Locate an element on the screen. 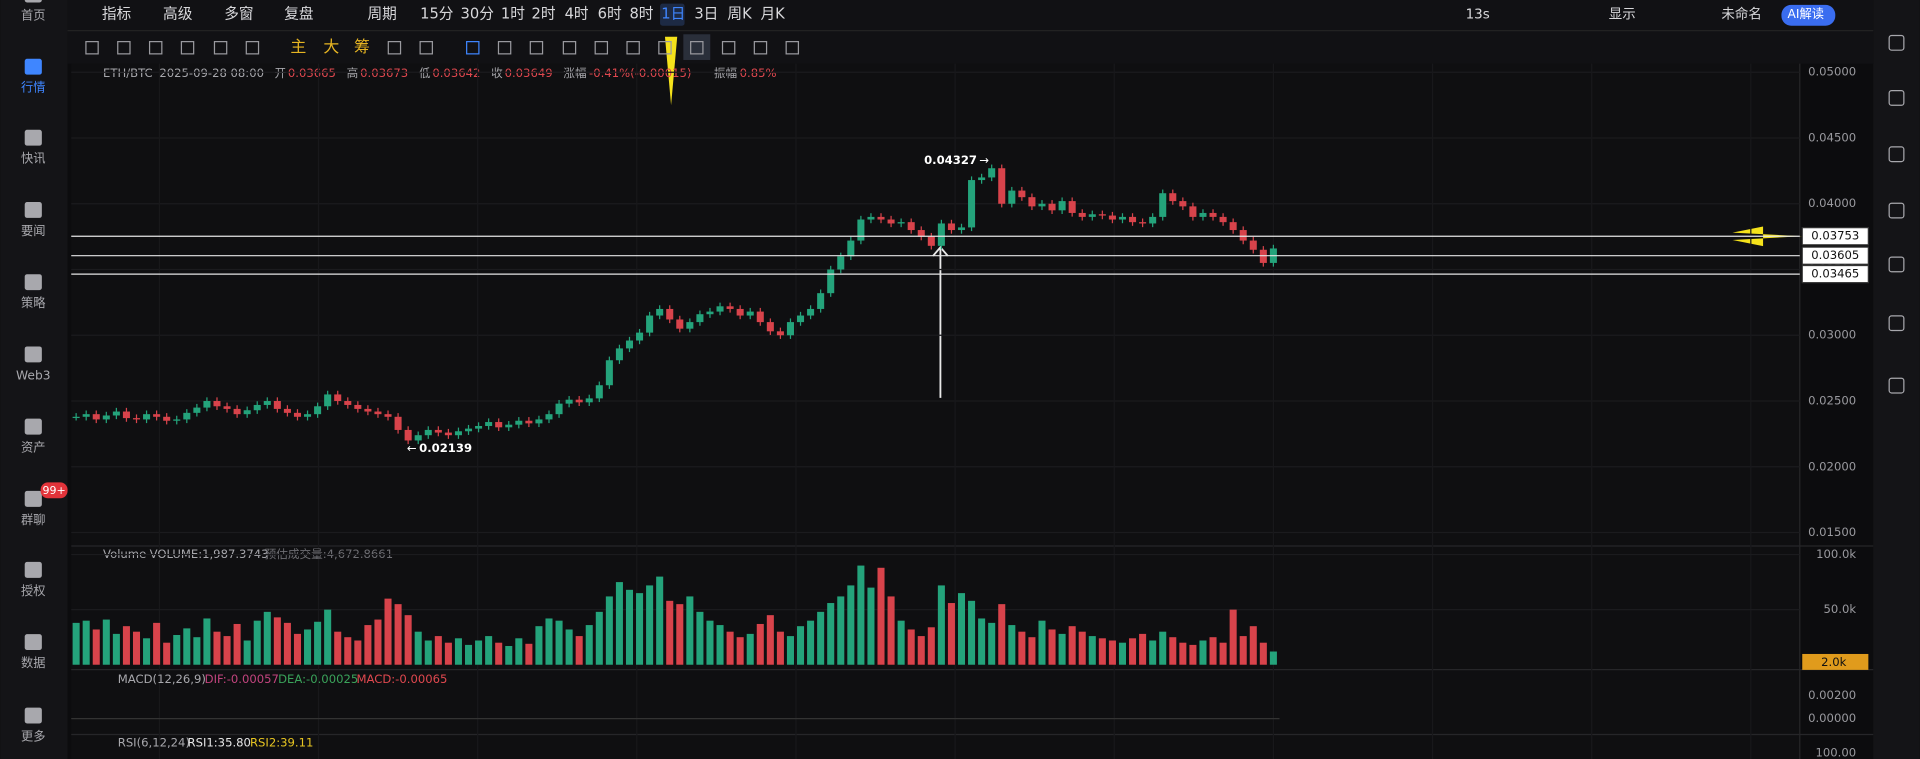 The image size is (1920, 759). price-label-bg is located at coordinates (1835, 255).